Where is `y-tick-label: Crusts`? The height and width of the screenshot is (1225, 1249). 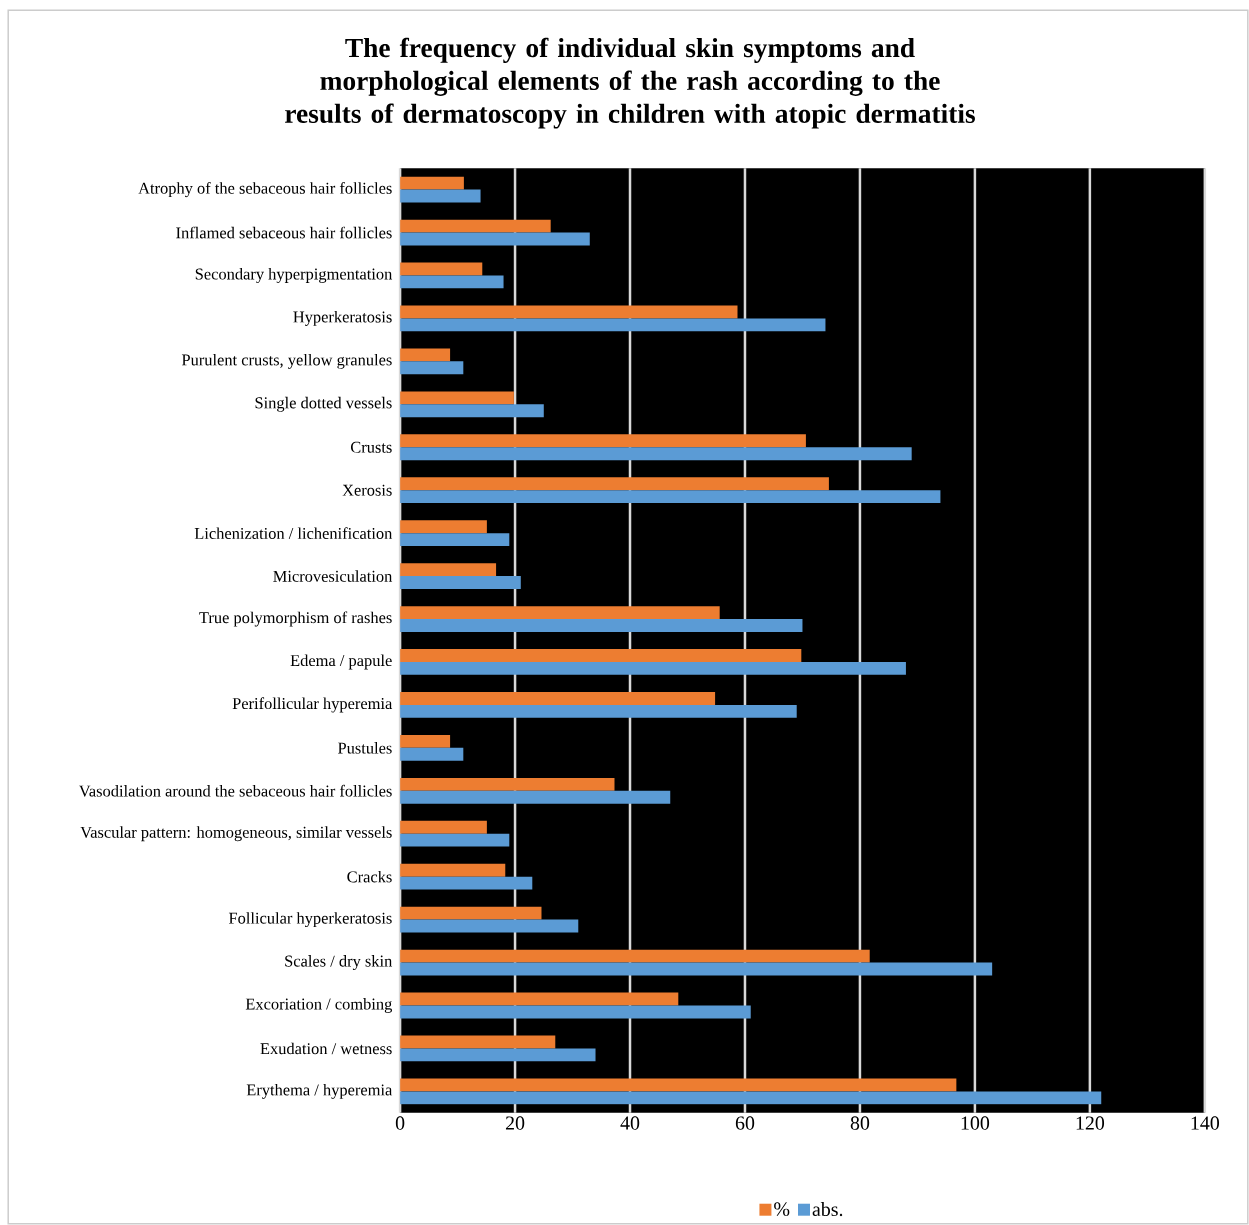 y-tick-label: Crusts is located at coordinates (371, 447).